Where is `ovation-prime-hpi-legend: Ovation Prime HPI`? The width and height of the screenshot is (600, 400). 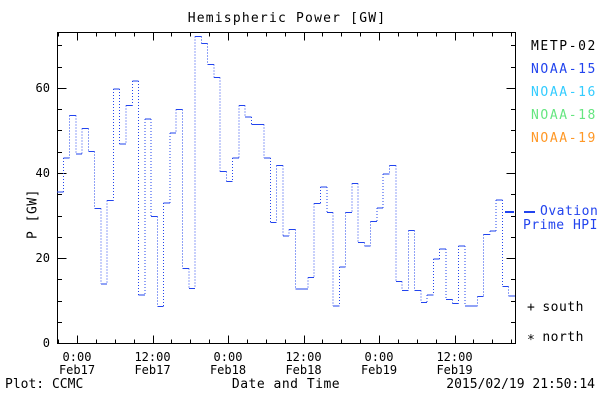
ovation-prime-hpi-legend: Ovation Prime HPI is located at coordinates (551, 219).